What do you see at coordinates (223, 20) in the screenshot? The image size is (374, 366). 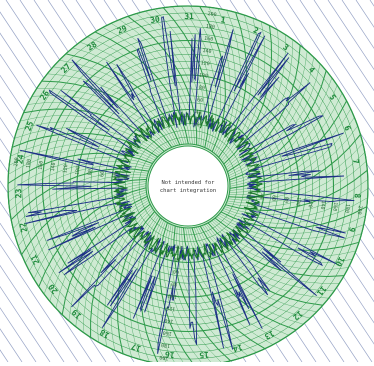 I see `day-label: 1` at bounding box center [223, 20].